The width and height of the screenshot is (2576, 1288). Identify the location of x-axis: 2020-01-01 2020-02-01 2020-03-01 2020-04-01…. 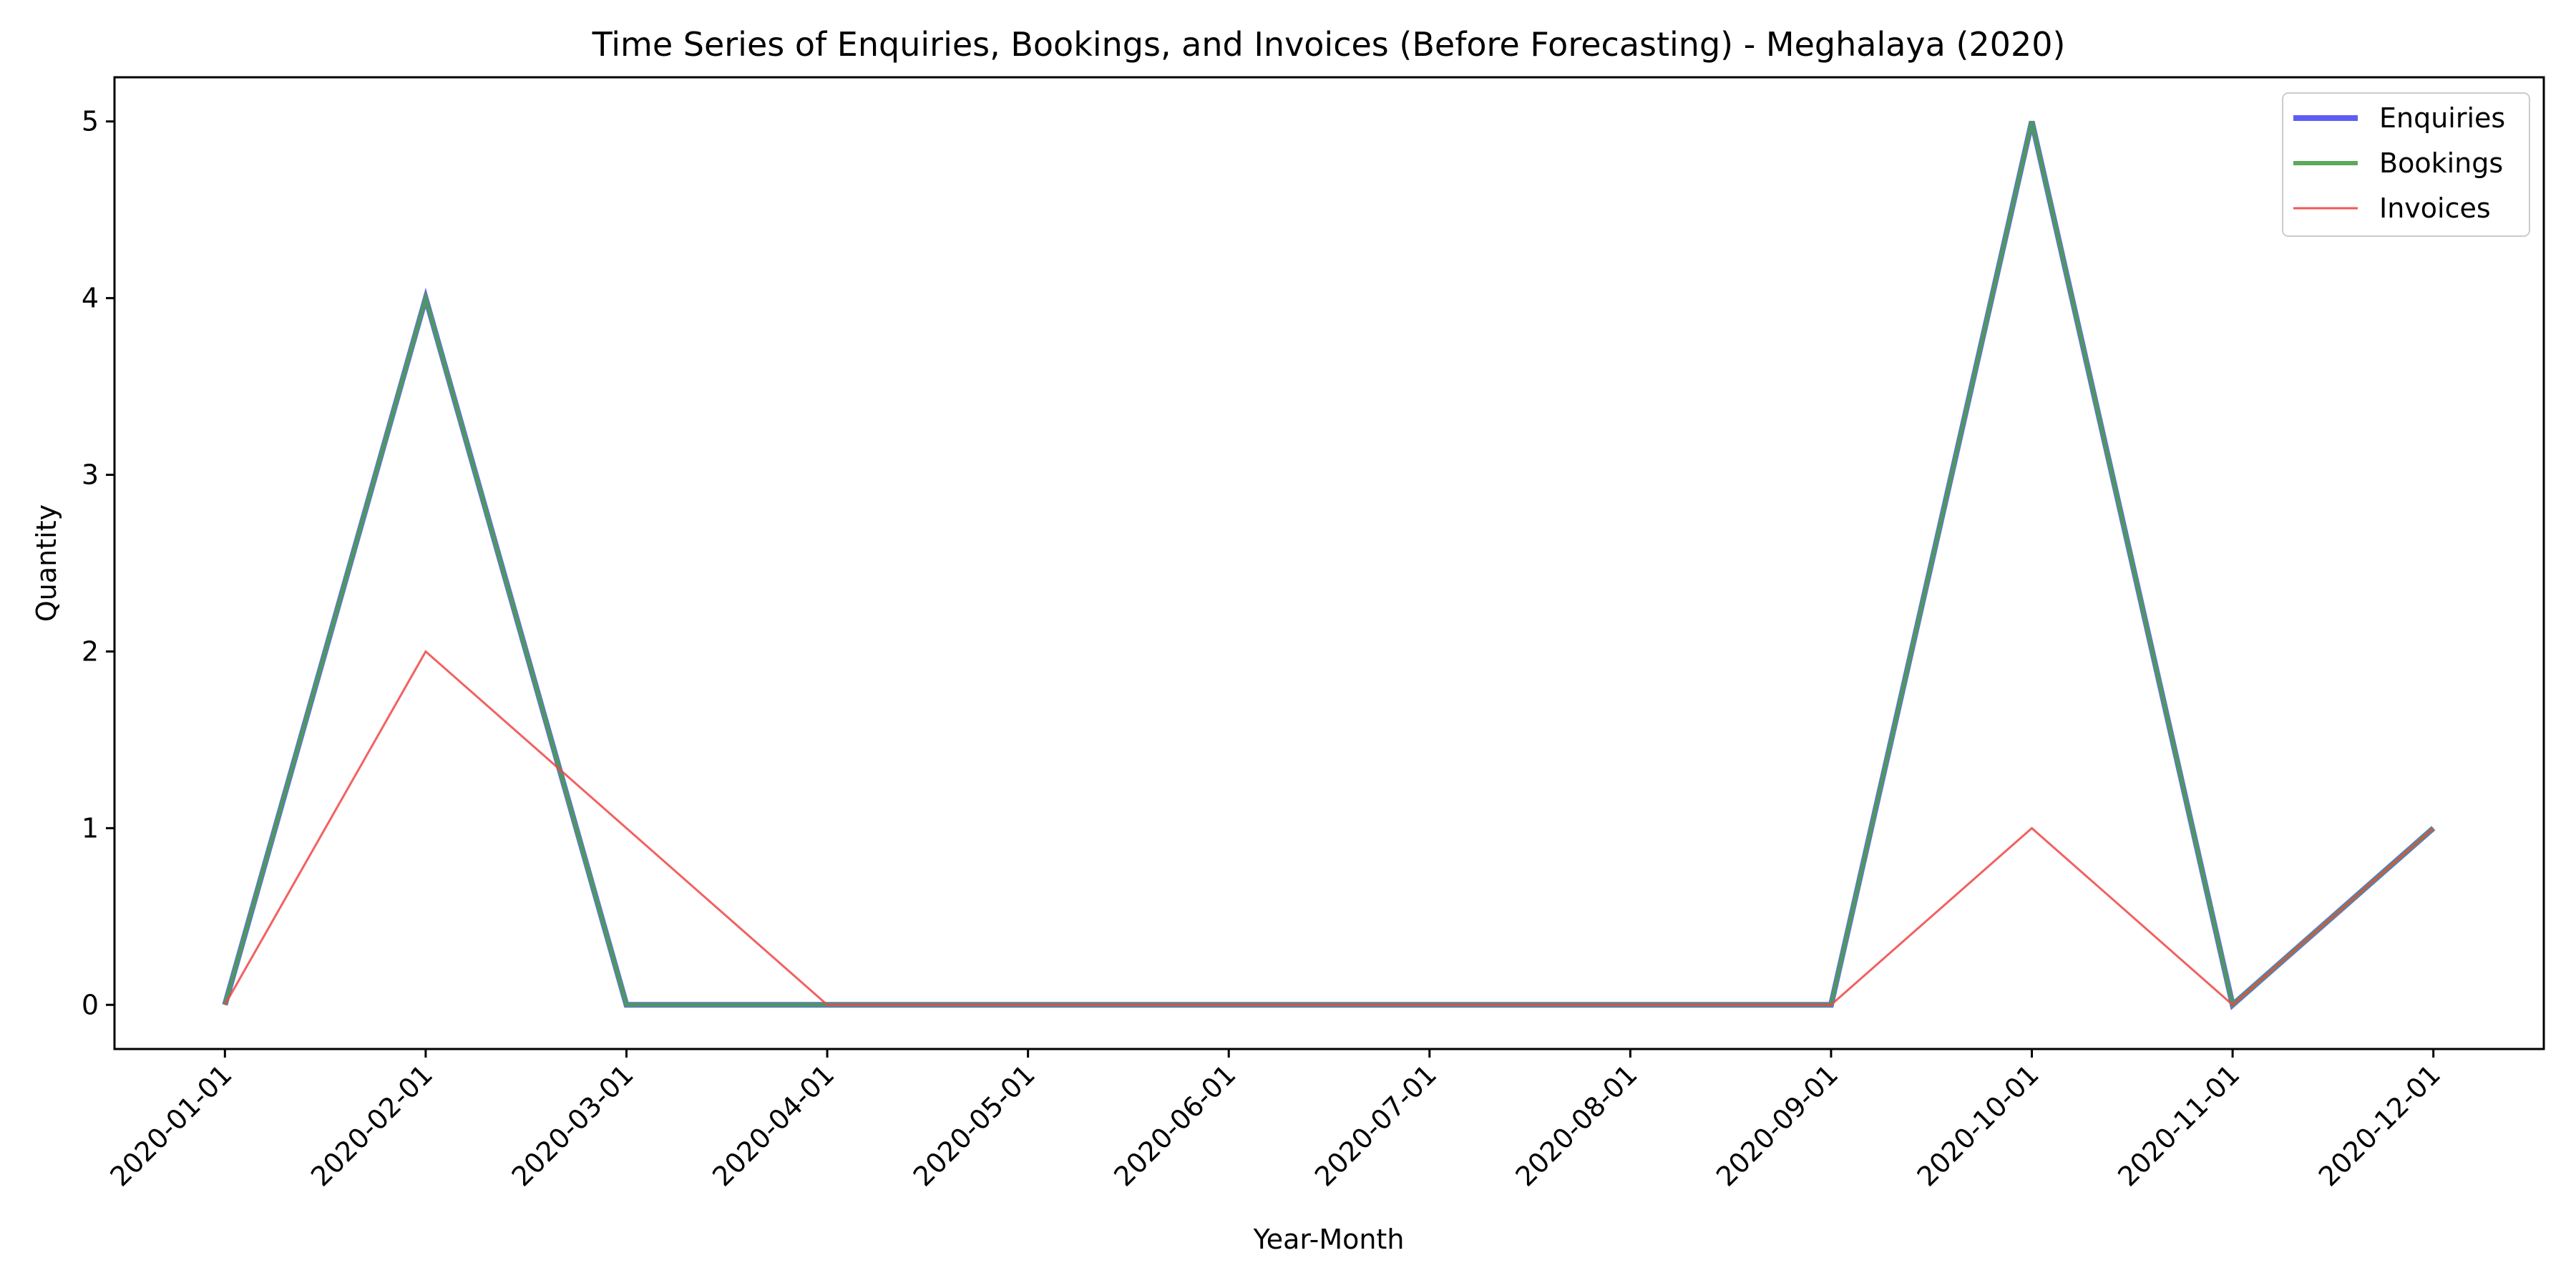
(1275, 1121).